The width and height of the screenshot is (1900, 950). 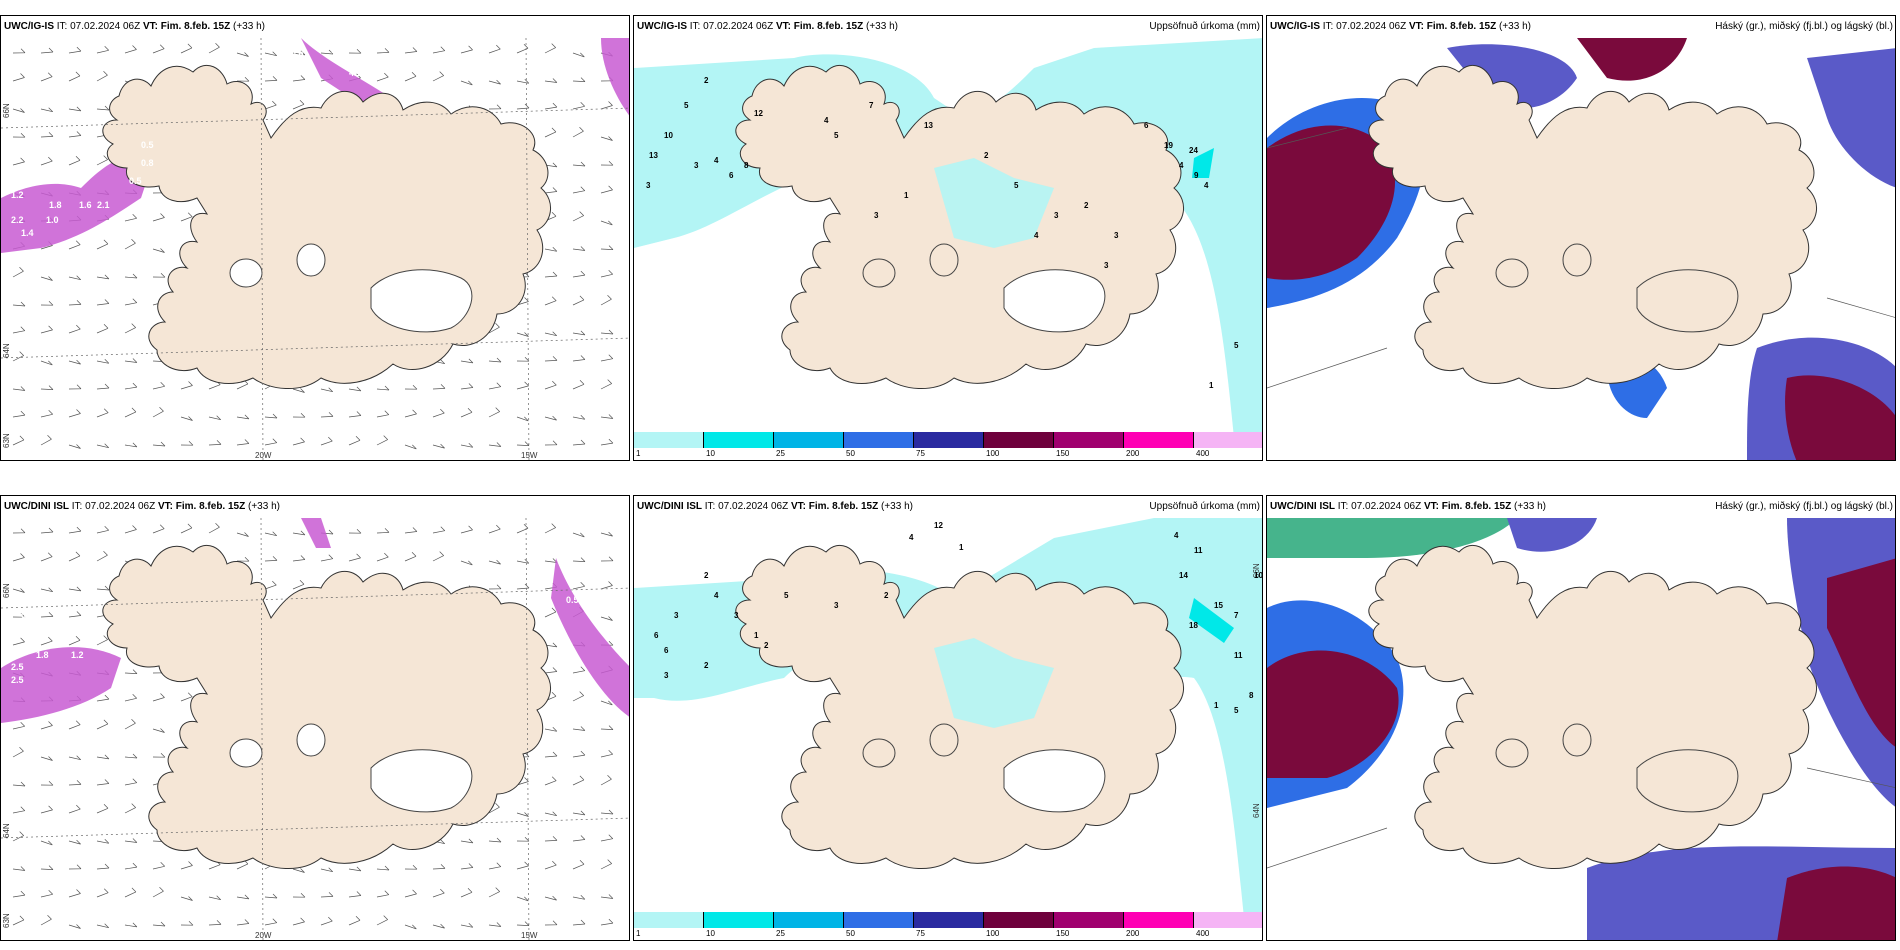 I want to click on glacier-hofsjokull, so click(x=311, y=260).